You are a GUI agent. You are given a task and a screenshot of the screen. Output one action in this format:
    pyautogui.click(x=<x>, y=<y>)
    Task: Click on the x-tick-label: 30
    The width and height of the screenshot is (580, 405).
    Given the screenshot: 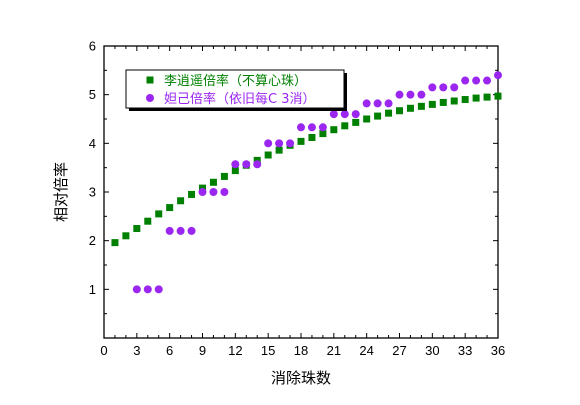 What is the action you would take?
    pyautogui.click(x=432, y=350)
    